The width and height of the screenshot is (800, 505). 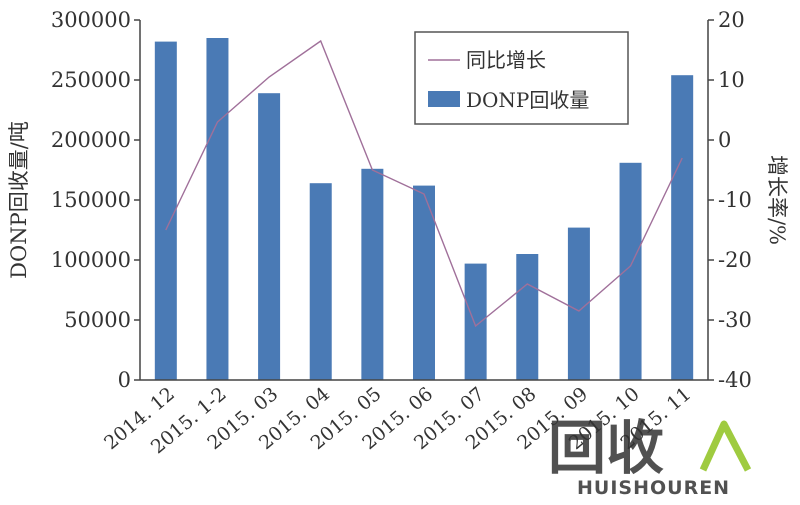 I want to click on y-tick-label-left: 200000, so click(x=91, y=140).